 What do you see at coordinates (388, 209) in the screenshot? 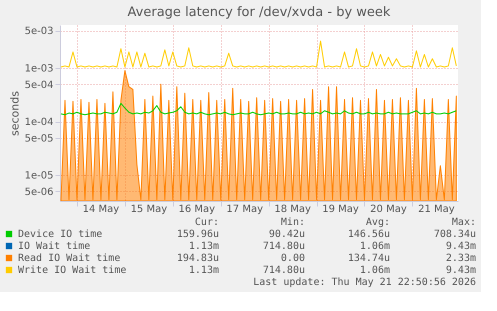
I see `x-tick-label: 20 May` at bounding box center [388, 209].